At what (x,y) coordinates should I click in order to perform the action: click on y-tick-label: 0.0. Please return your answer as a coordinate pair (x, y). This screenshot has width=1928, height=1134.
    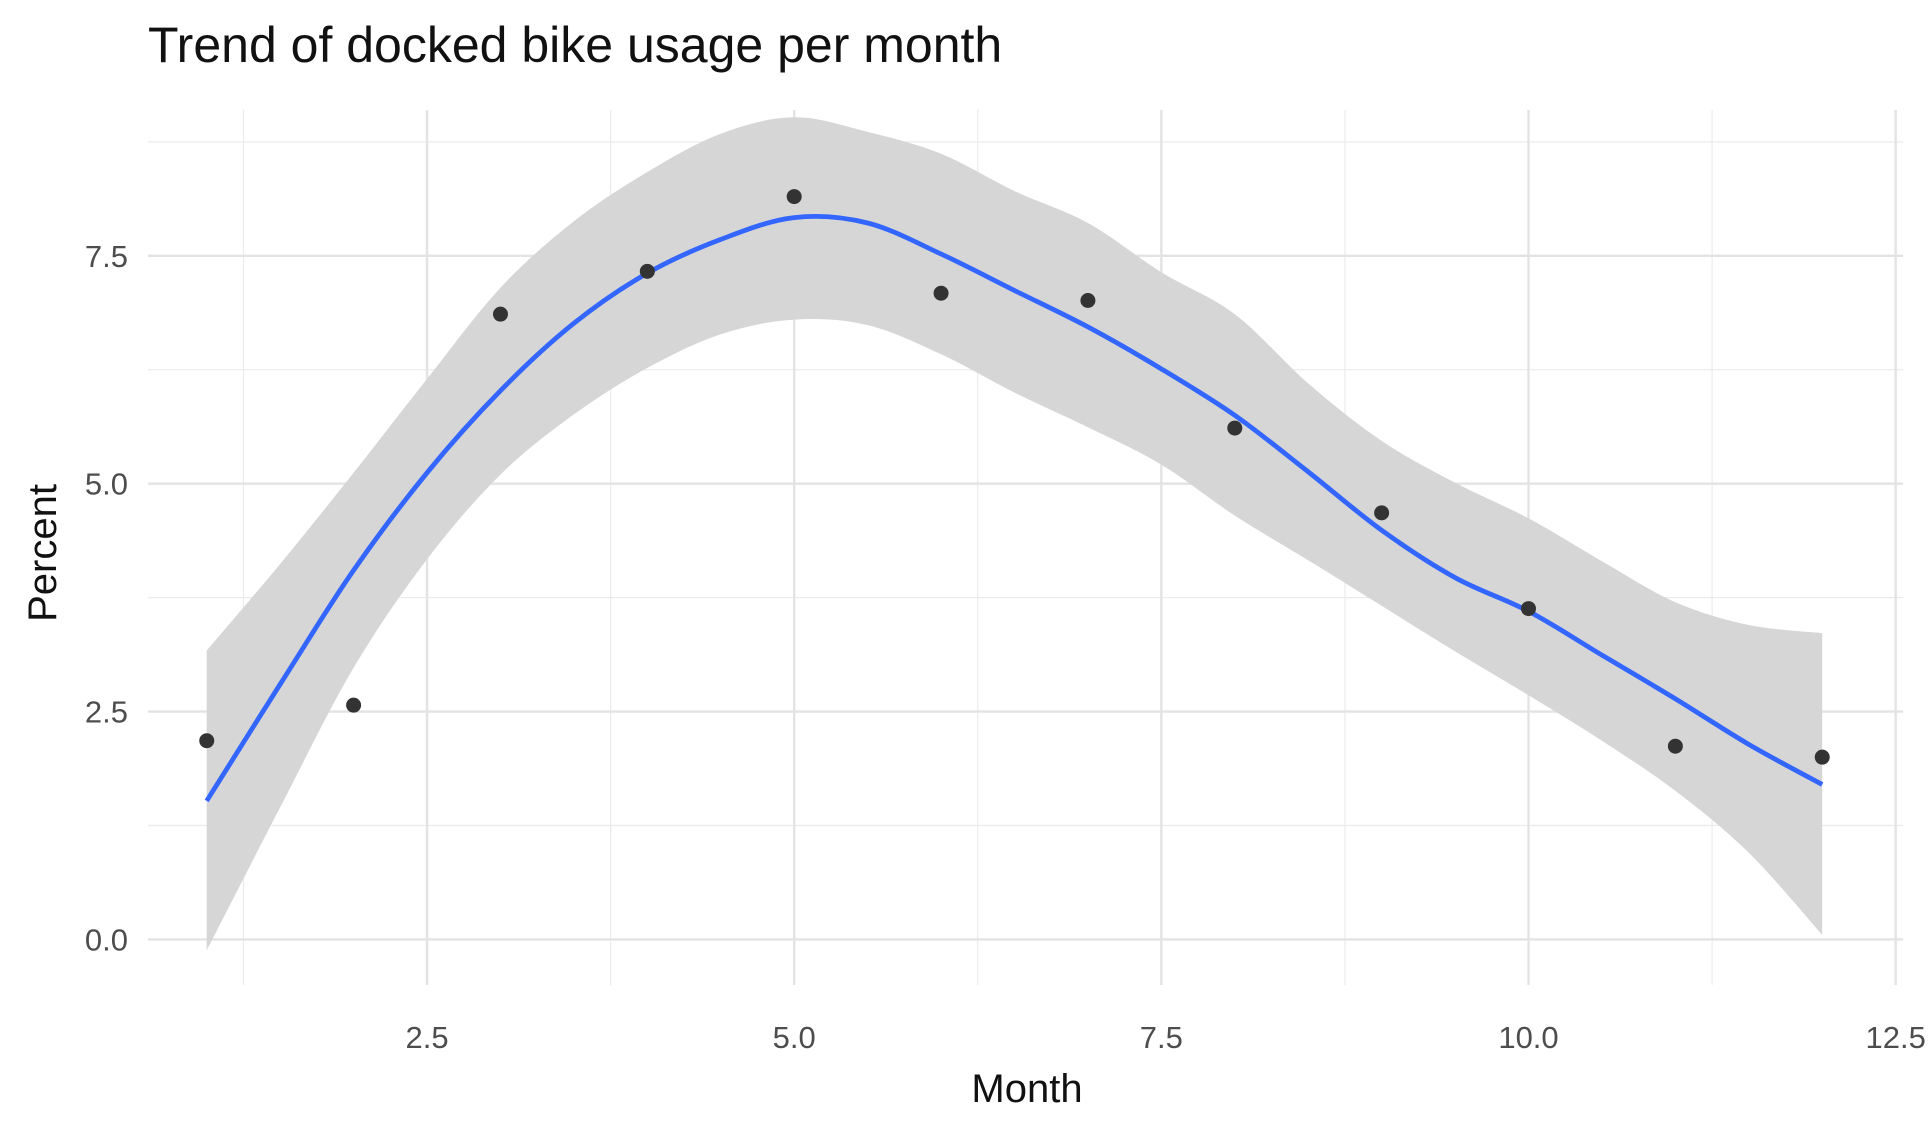
    Looking at the image, I should click on (106, 939).